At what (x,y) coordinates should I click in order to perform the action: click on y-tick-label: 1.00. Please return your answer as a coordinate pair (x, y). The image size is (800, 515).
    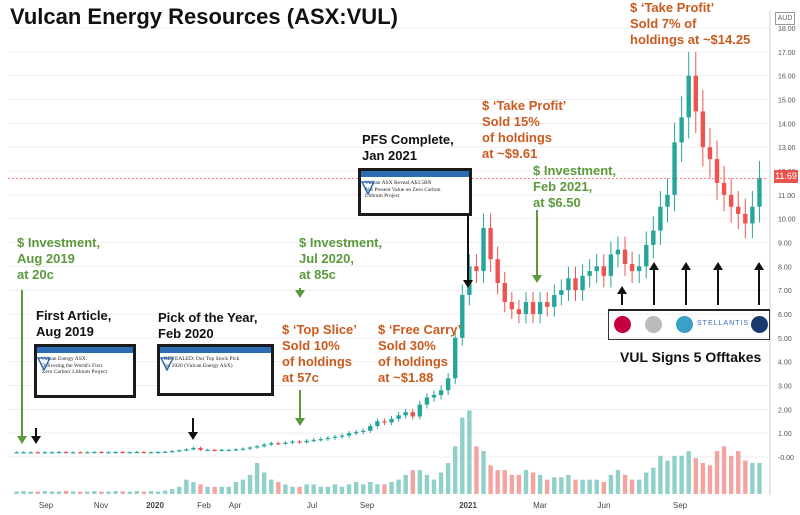
    Looking at the image, I should click on (785, 434).